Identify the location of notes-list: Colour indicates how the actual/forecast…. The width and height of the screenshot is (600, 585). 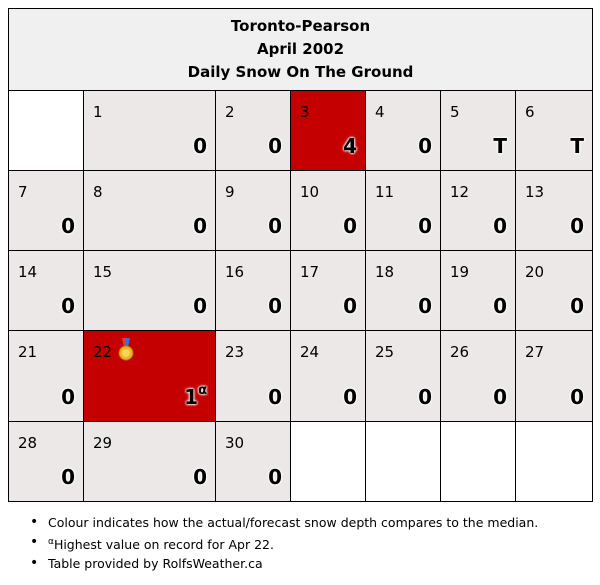
(281, 543).